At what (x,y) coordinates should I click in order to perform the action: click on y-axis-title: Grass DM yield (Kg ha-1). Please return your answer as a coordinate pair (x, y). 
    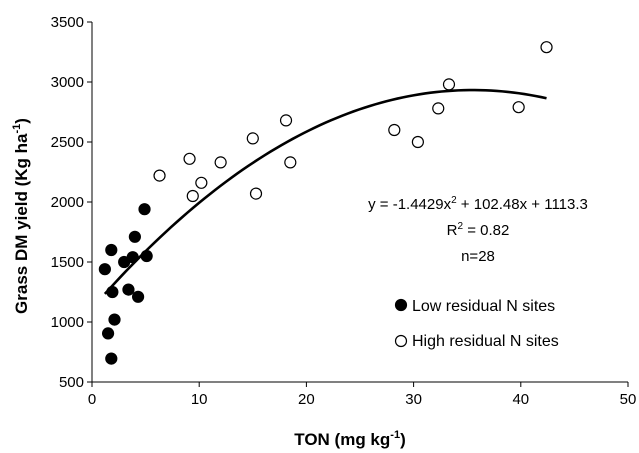
    Looking at the image, I should click on (21, 216).